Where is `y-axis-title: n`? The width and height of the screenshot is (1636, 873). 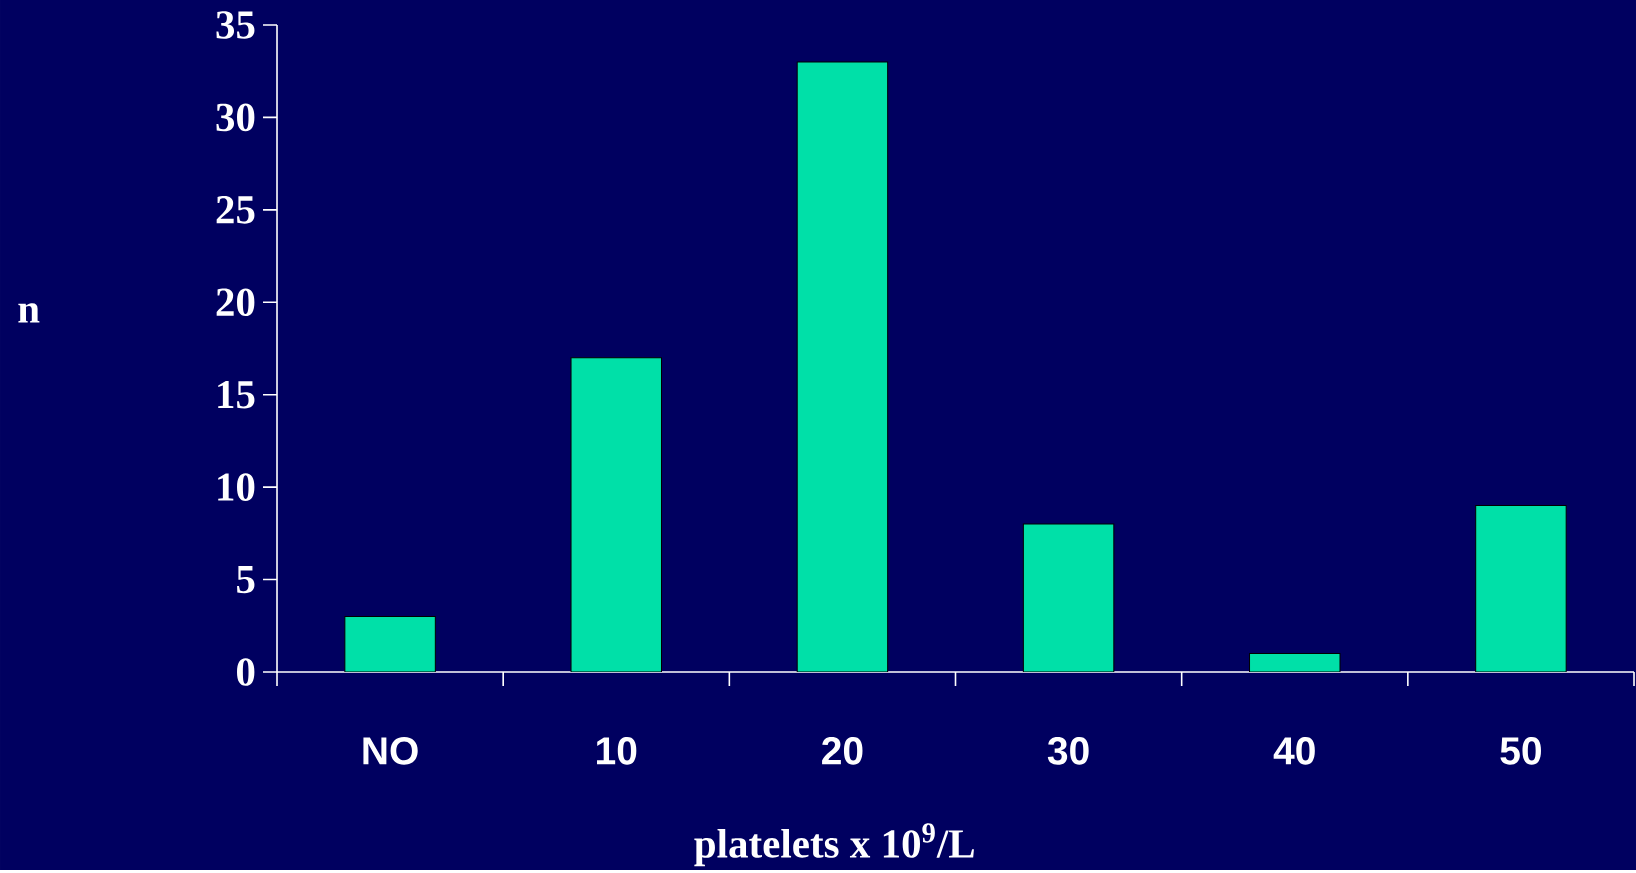 y-axis-title: n is located at coordinates (29, 313).